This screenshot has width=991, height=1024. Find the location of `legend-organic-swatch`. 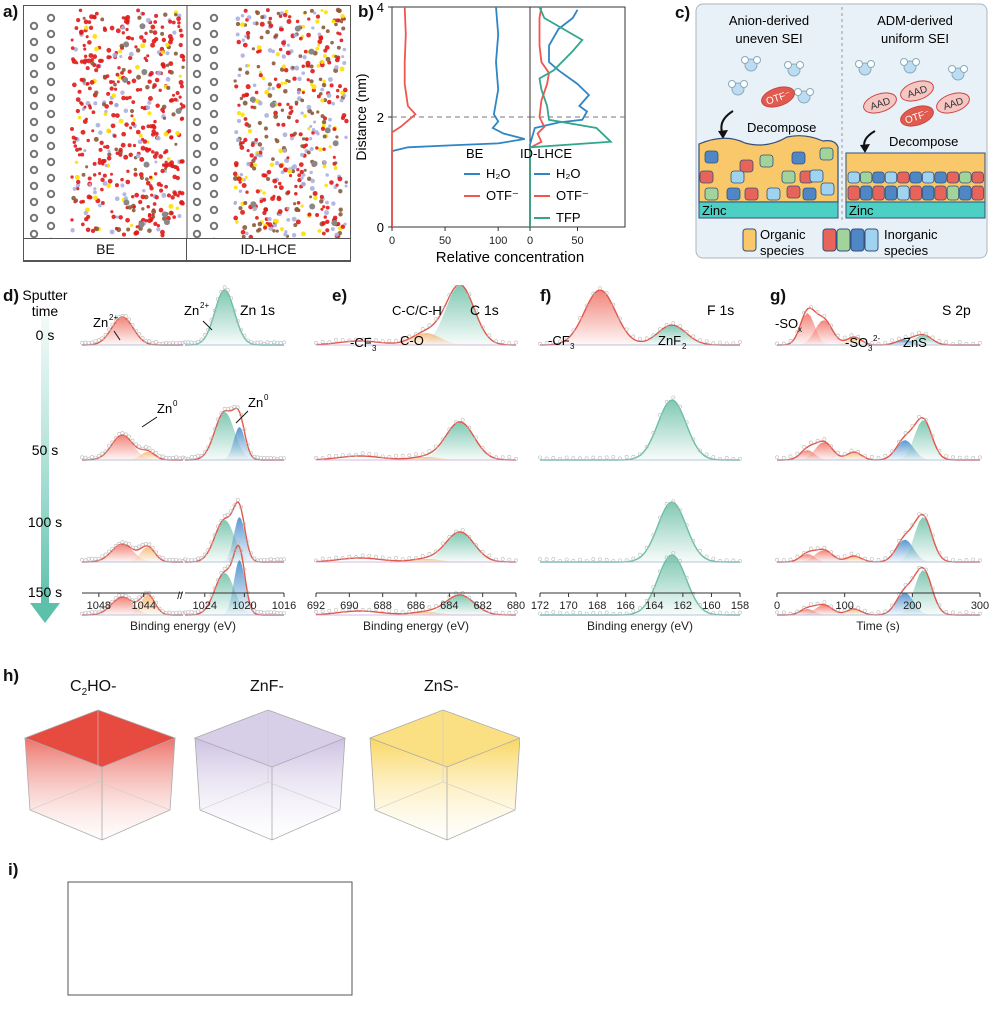

legend-organic-swatch is located at coordinates (749, 240).